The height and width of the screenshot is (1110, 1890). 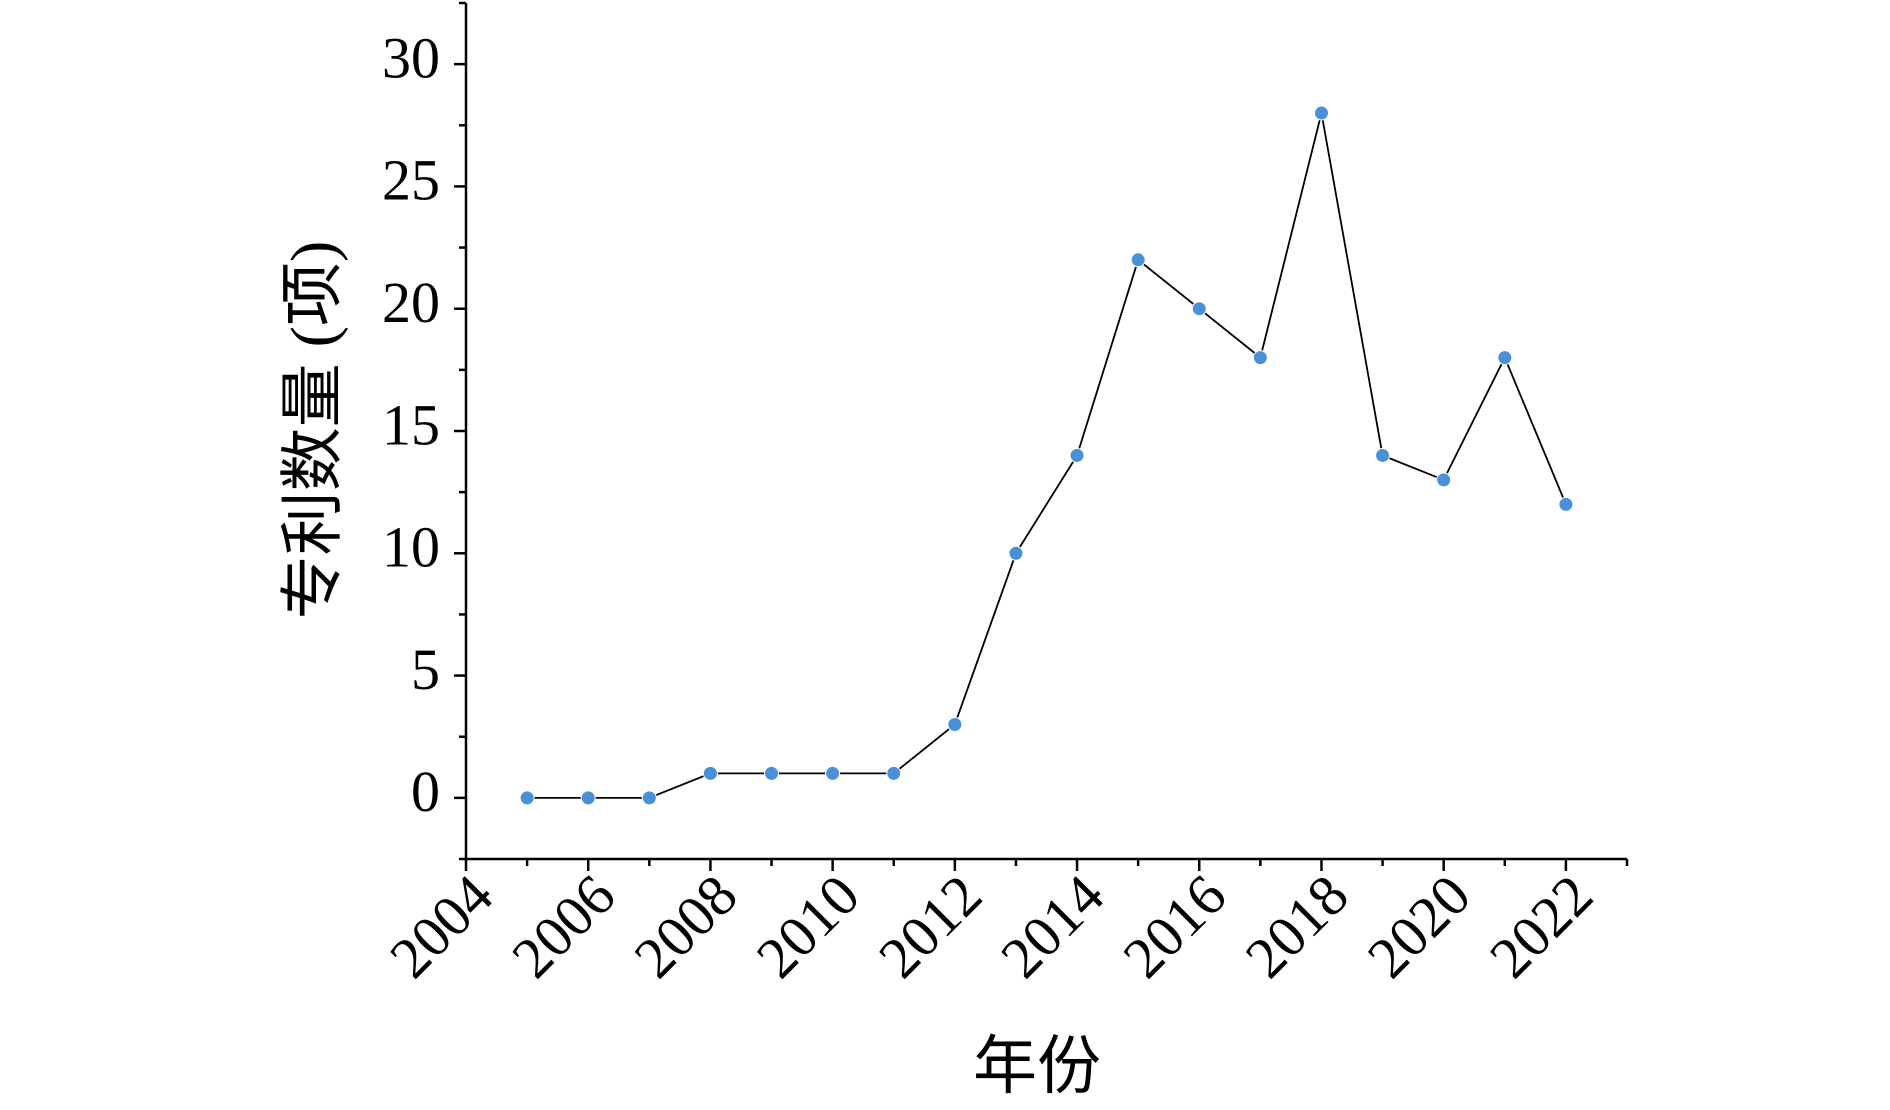 I want to click on x-tick-label: 2022, so click(x=1541, y=926).